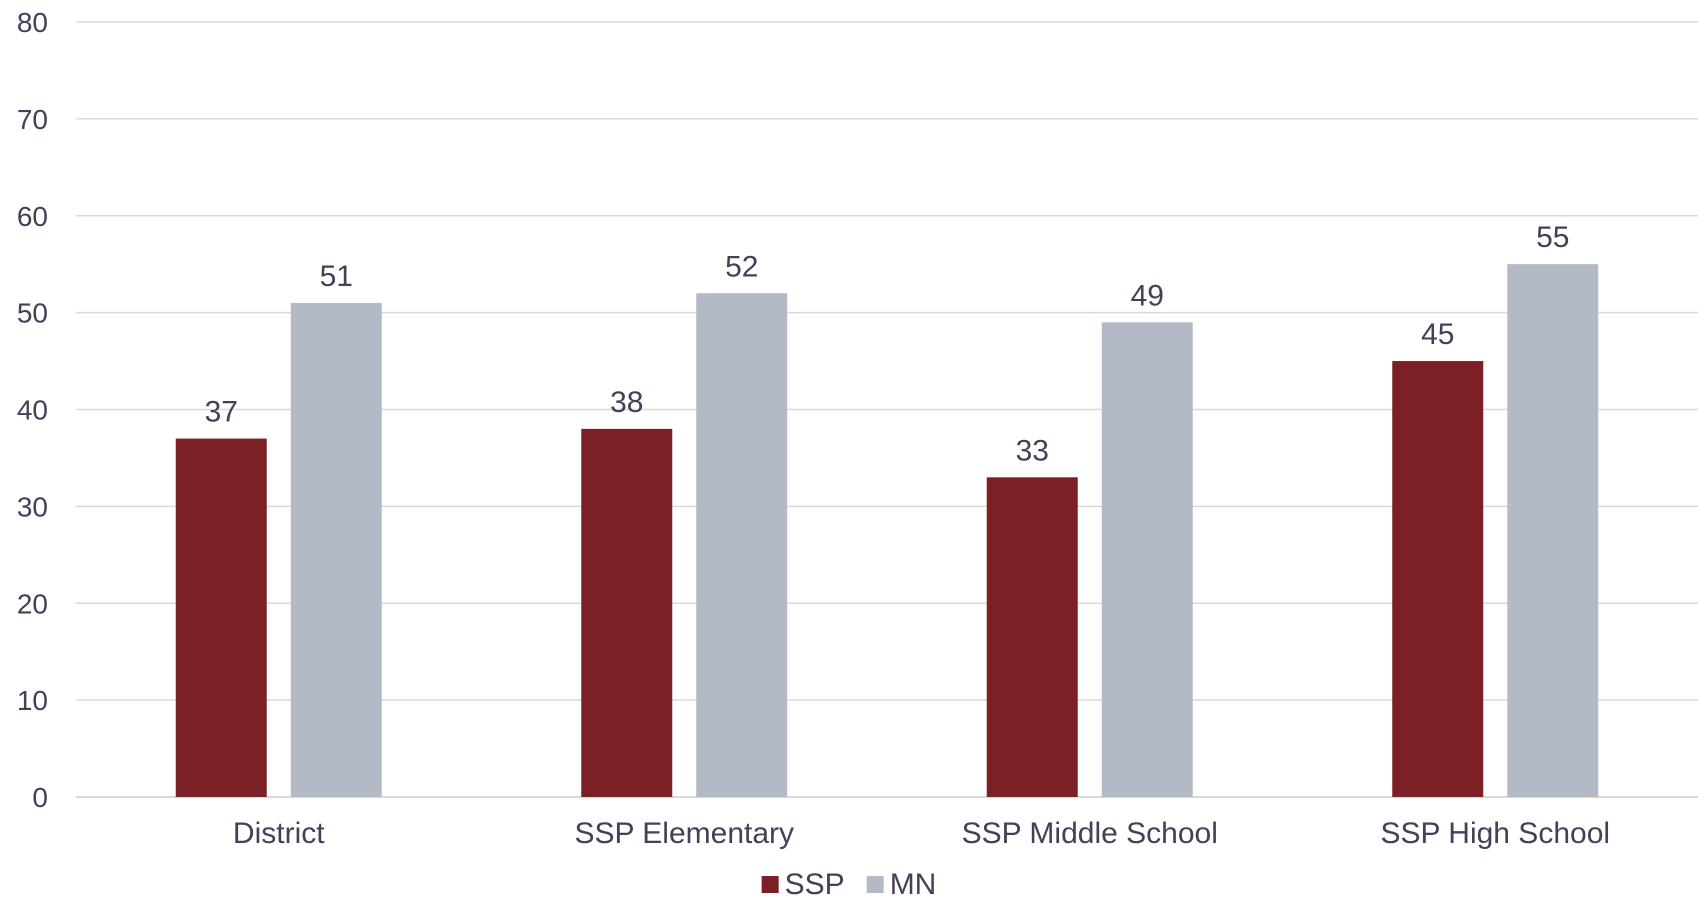 This screenshot has height=912, width=1698. I want to click on legend-swatch-ssp, so click(770, 884).